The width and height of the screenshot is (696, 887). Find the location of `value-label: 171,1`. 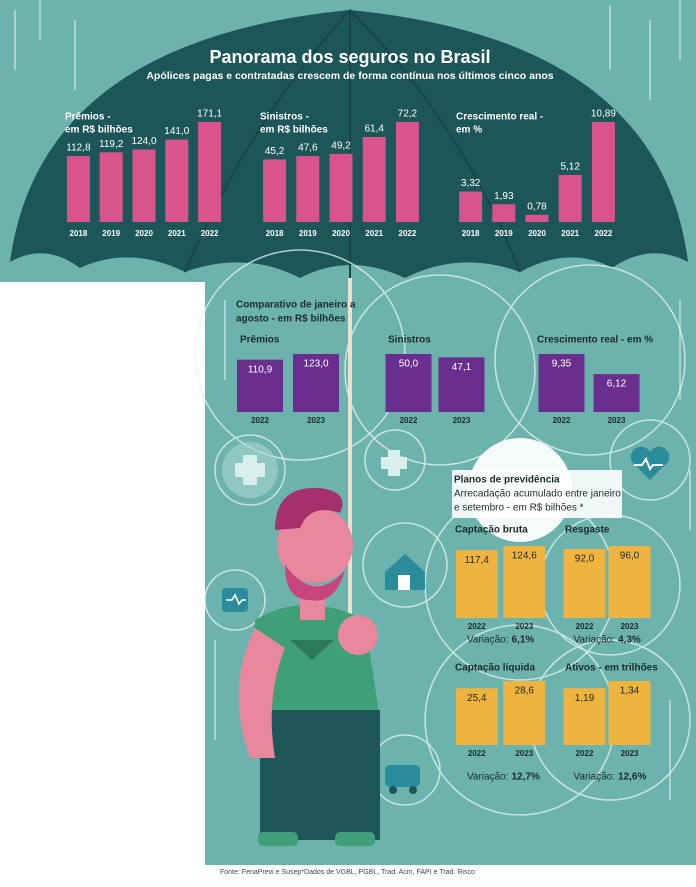

value-label: 171,1 is located at coordinates (209, 114).